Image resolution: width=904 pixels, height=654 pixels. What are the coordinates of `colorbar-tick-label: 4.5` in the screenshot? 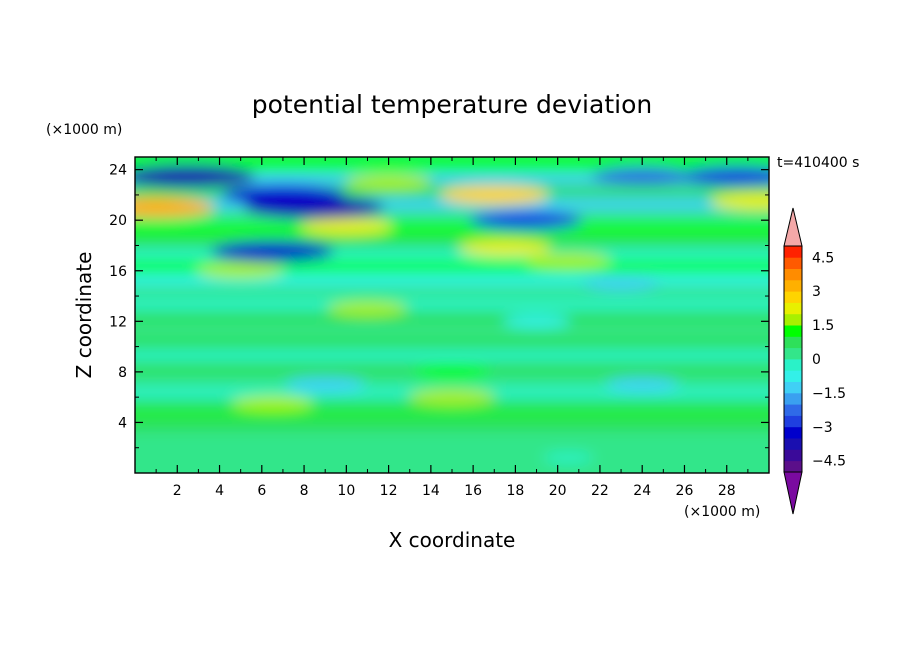 It's located at (823, 258).